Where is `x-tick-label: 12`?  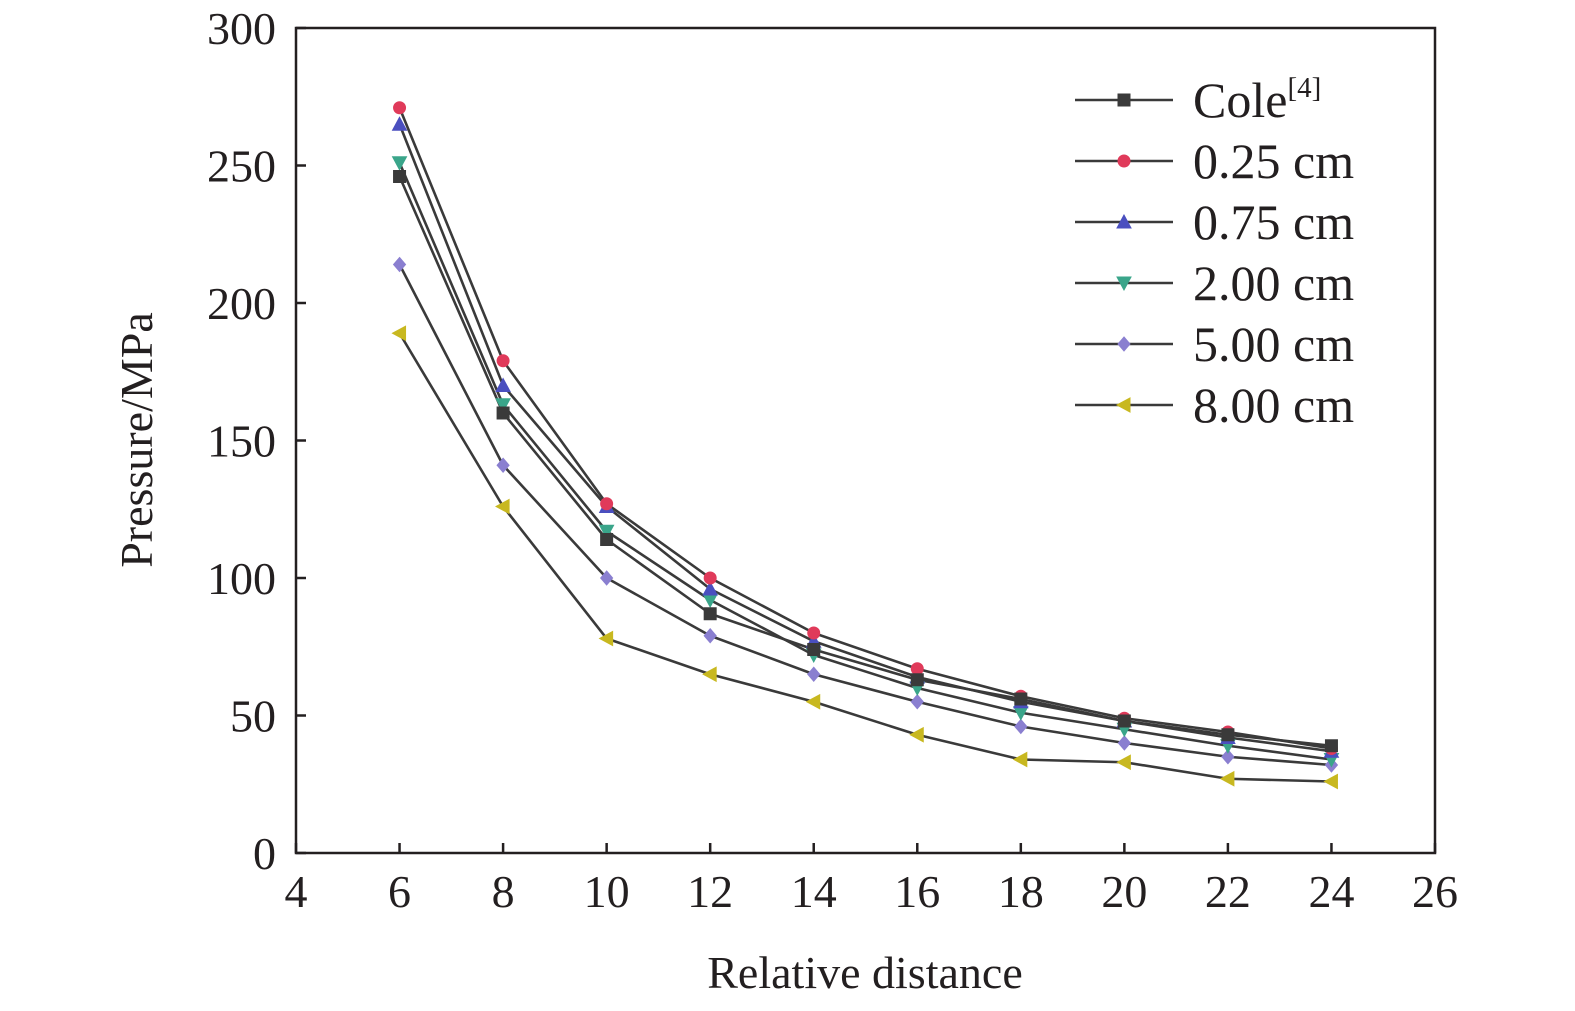
x-tick-label: 12 is located at coordinates (710, 891).